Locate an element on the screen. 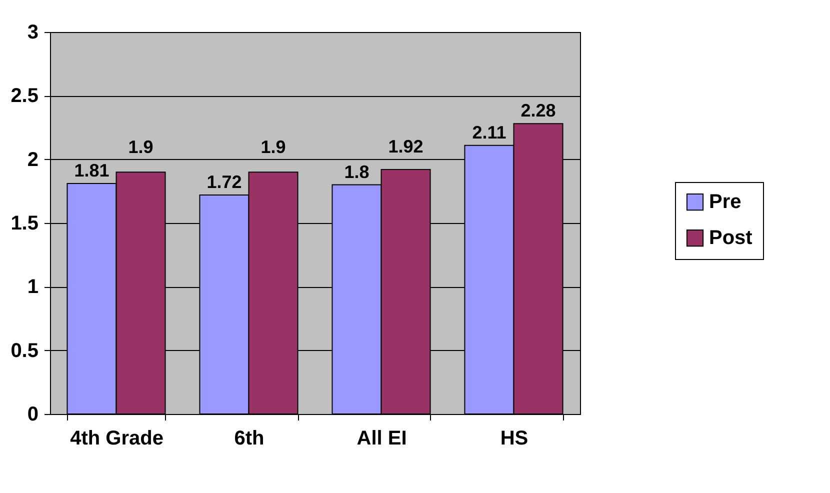  x-tick-label: 6th is located at coordinates (249, 439).